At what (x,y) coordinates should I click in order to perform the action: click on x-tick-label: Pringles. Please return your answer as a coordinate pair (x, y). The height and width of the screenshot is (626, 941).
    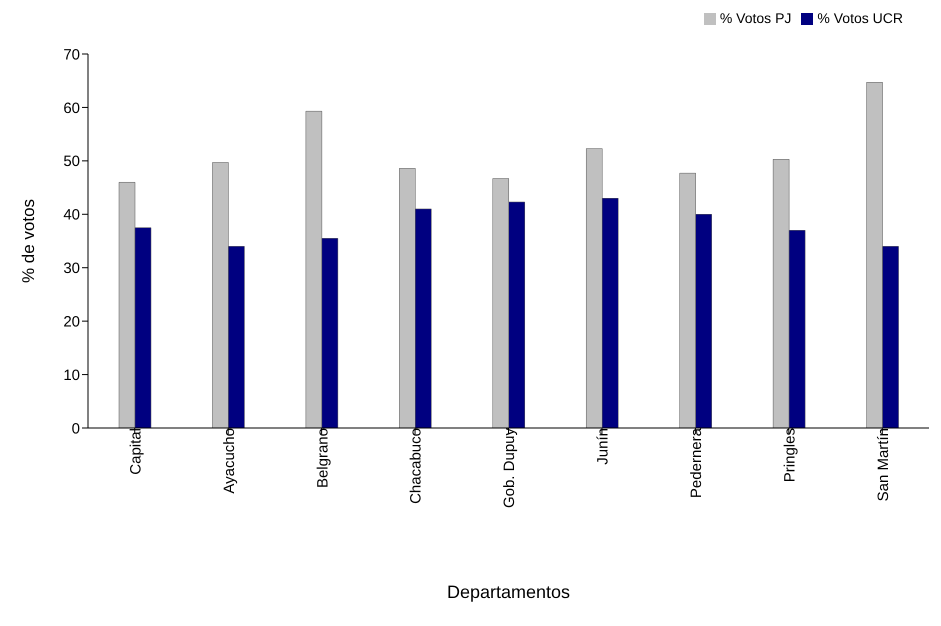
    Looking at the image, I should click on (789, 455).